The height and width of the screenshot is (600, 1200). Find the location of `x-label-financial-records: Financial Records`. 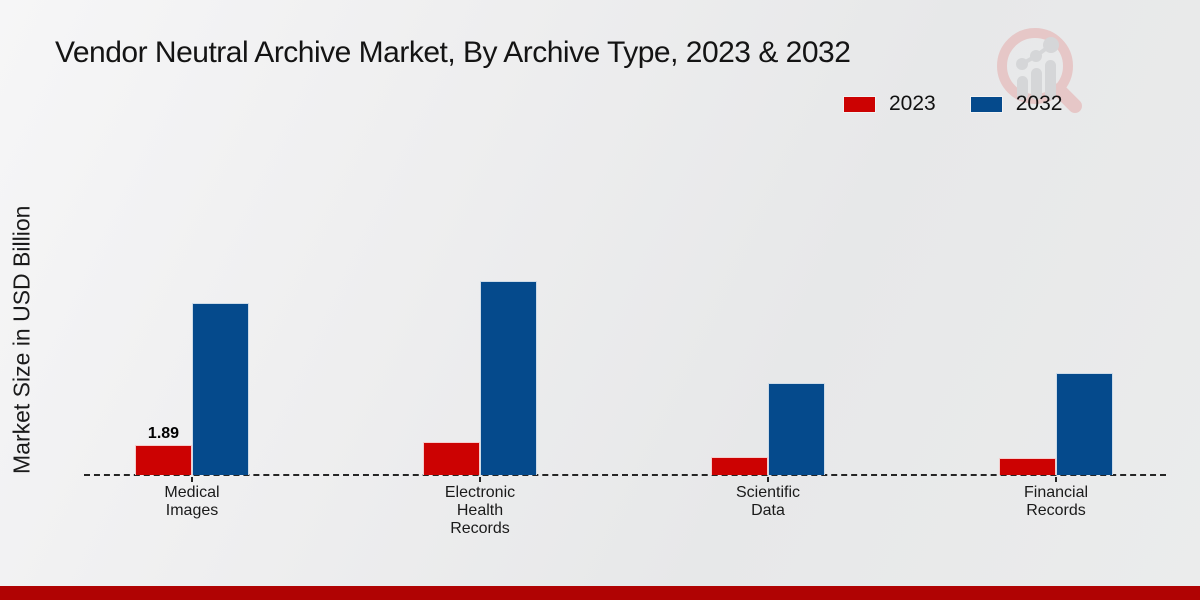

x-label-financial-records: Financial Records is located at coordinates (1056, 501).